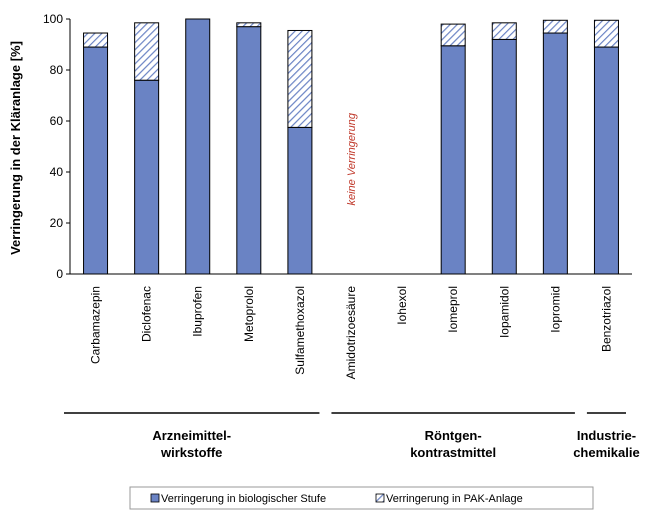  What do you see at coordinates (453, 435) in the screenshot?
I see `group-label-rontgen-kontrastmittel-line1: Röntgen-` at bounding box center [453, 435].